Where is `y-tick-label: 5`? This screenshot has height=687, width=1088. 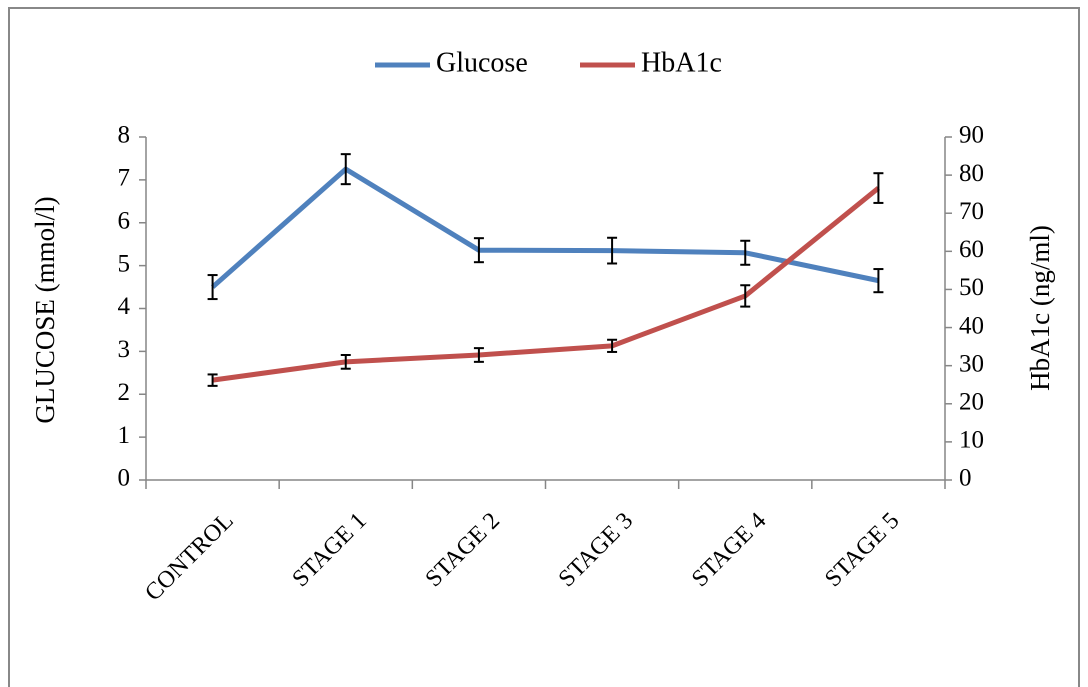 y-tick-label: 5 is located at coordinates (124, 263).